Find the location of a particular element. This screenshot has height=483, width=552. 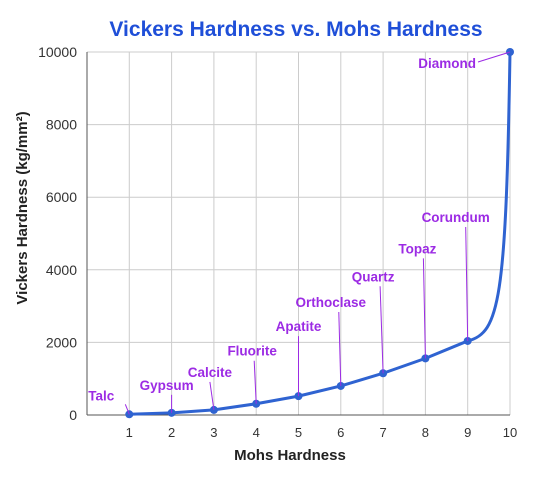

x-tick-label: 6 is located at coordinates (340, 432).